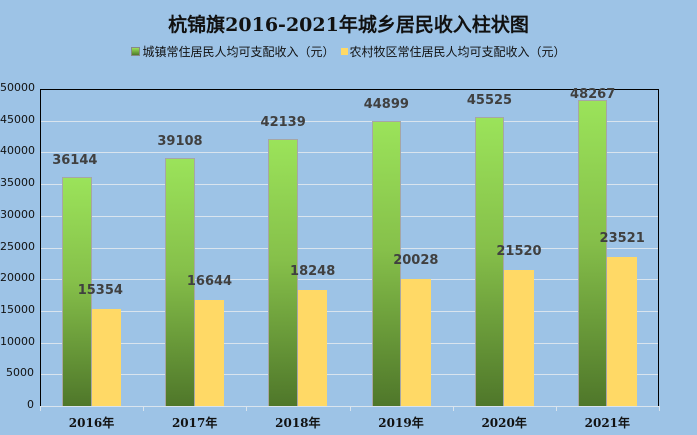 The width and height of the screenshot is (697, 435). Describe the element at coordinates (344, 51) in the screenshot. I see `legend-swatch-yellow-icon` at that location.